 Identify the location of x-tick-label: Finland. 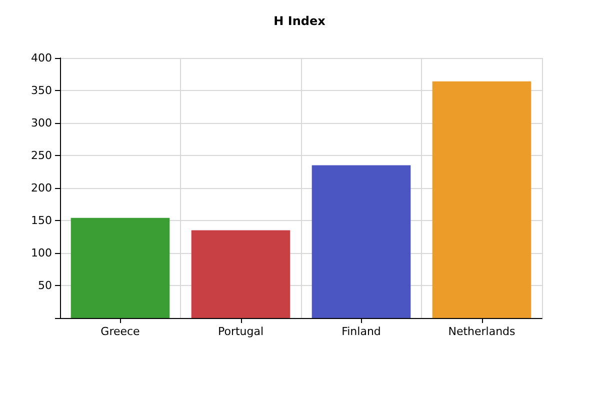
(361, 331).